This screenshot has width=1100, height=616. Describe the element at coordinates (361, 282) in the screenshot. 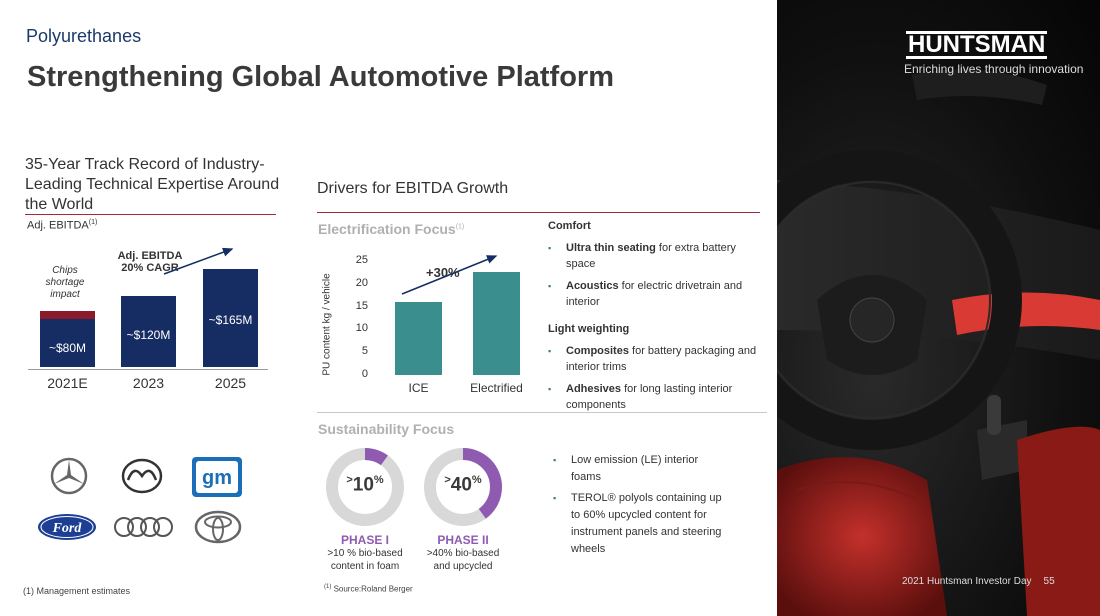

I see `pu-ytick-label: 20` at that location.